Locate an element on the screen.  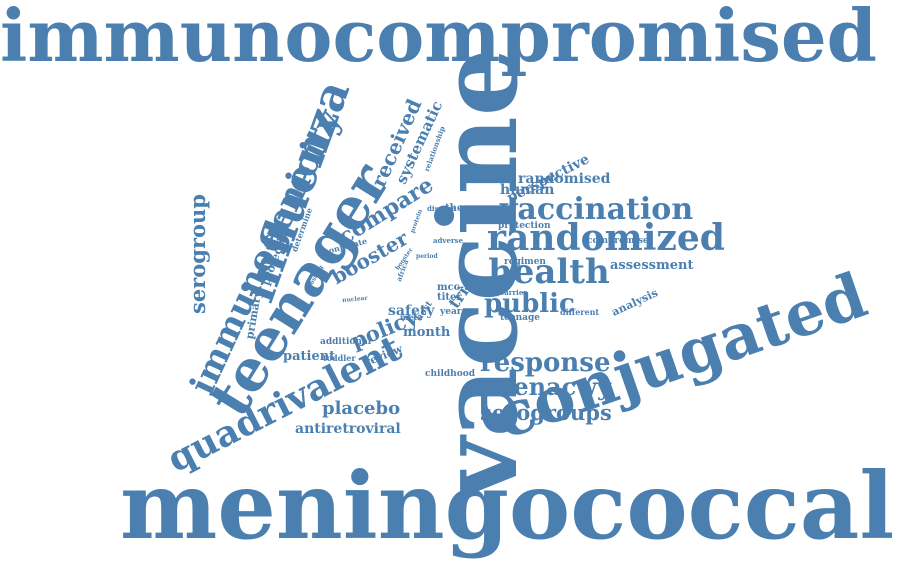
word-adverse: adverse is located at coordinates (448, 240).